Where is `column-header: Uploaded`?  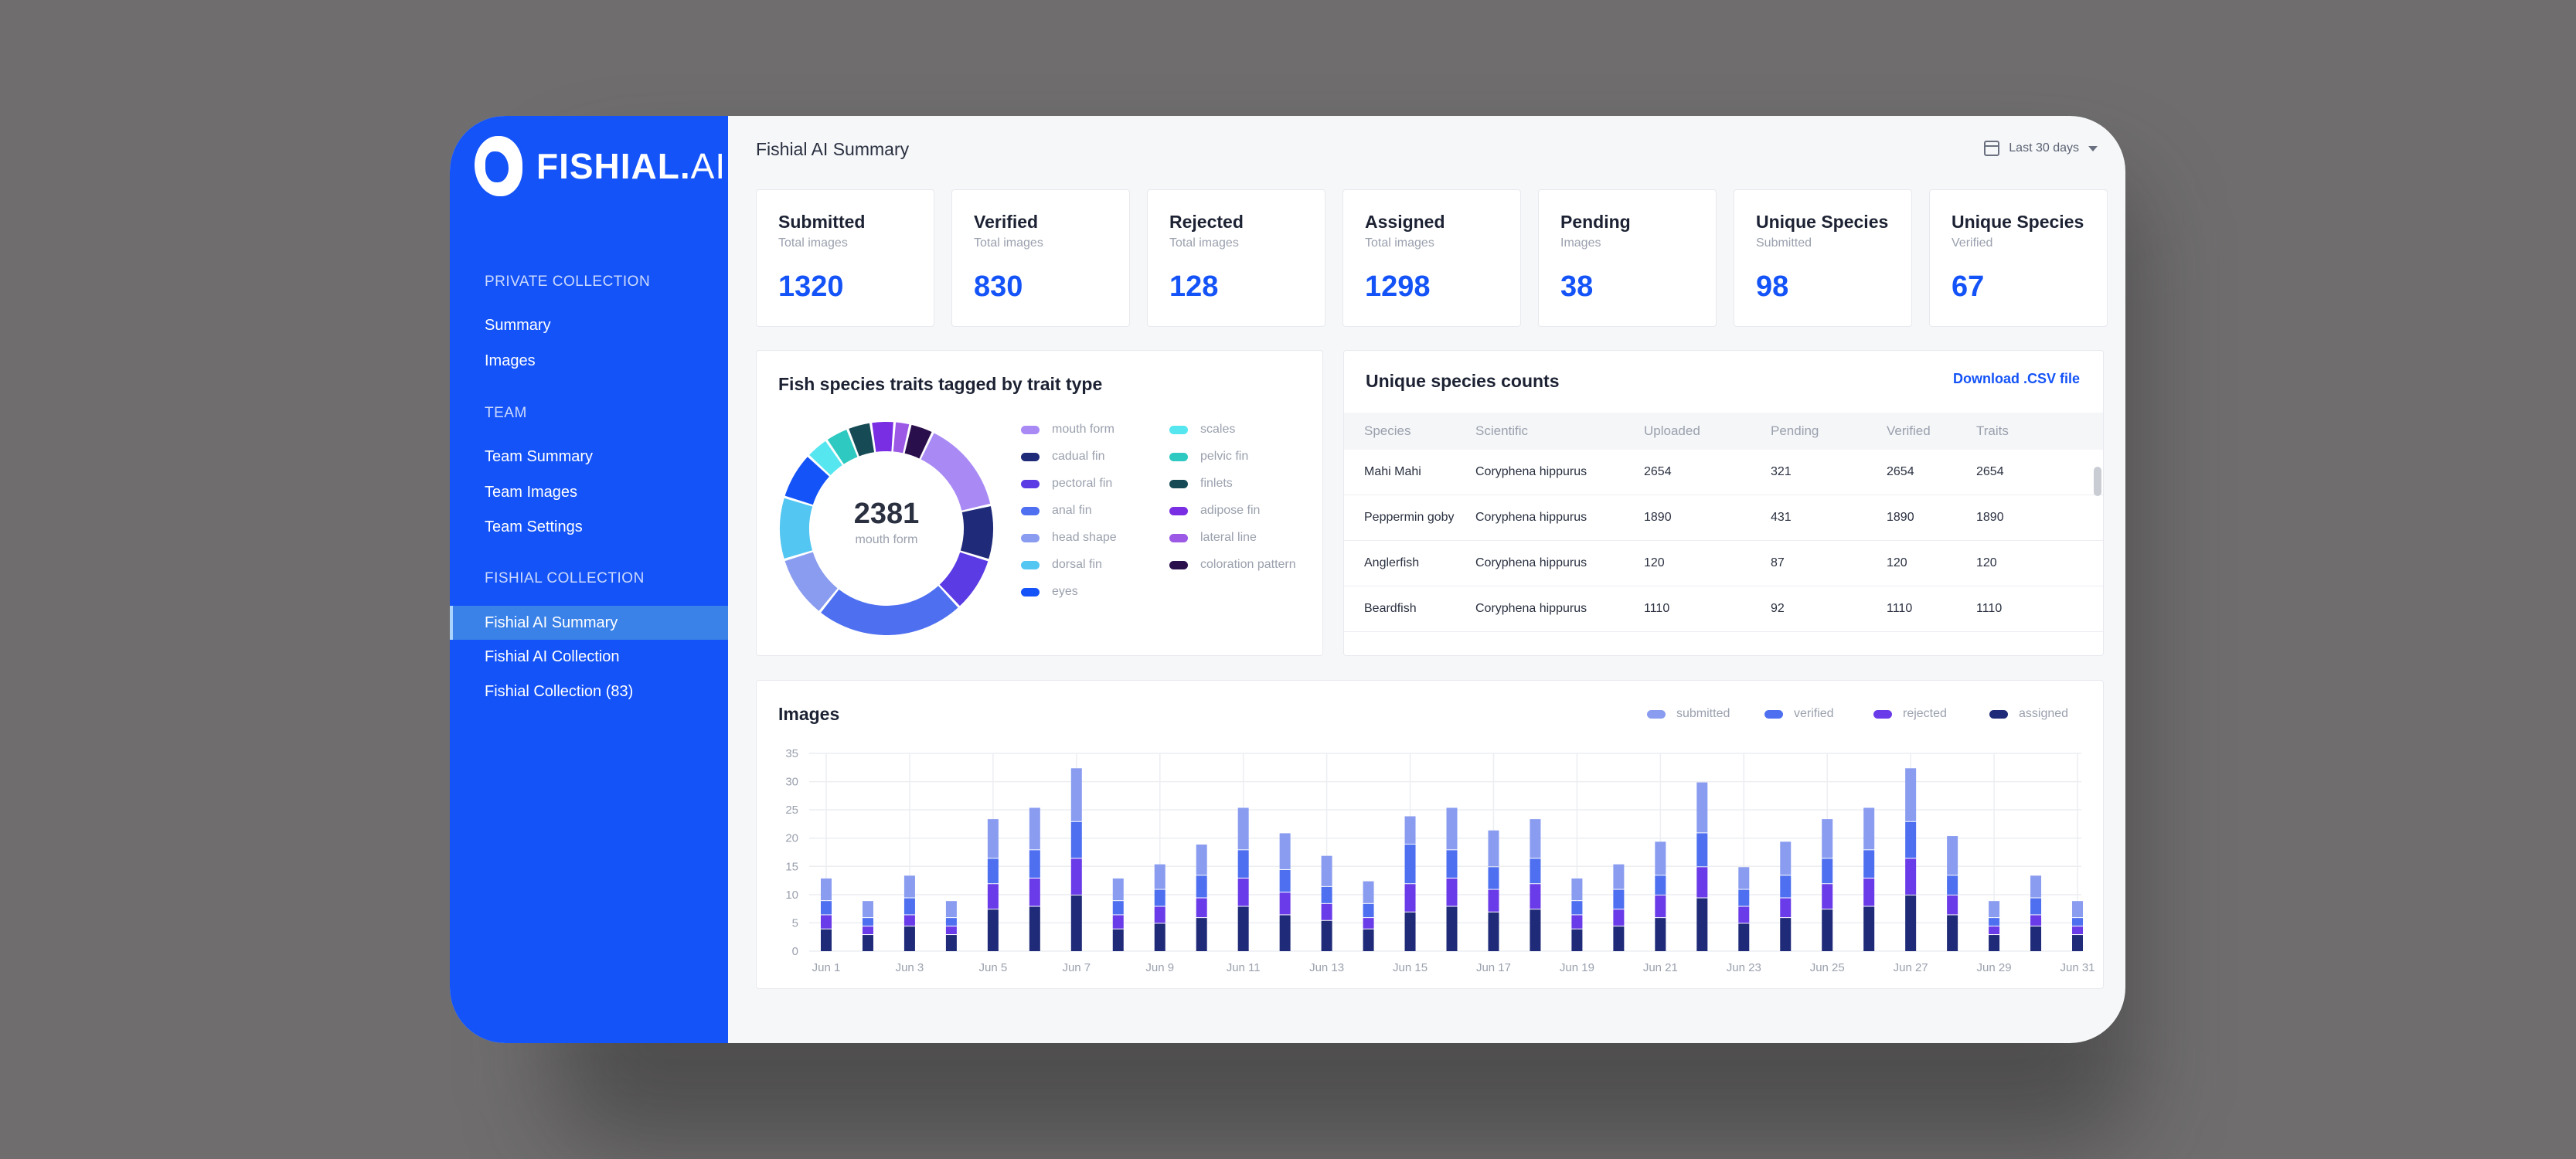 column-header: Uploaded is located at coordinates (1672, 430).